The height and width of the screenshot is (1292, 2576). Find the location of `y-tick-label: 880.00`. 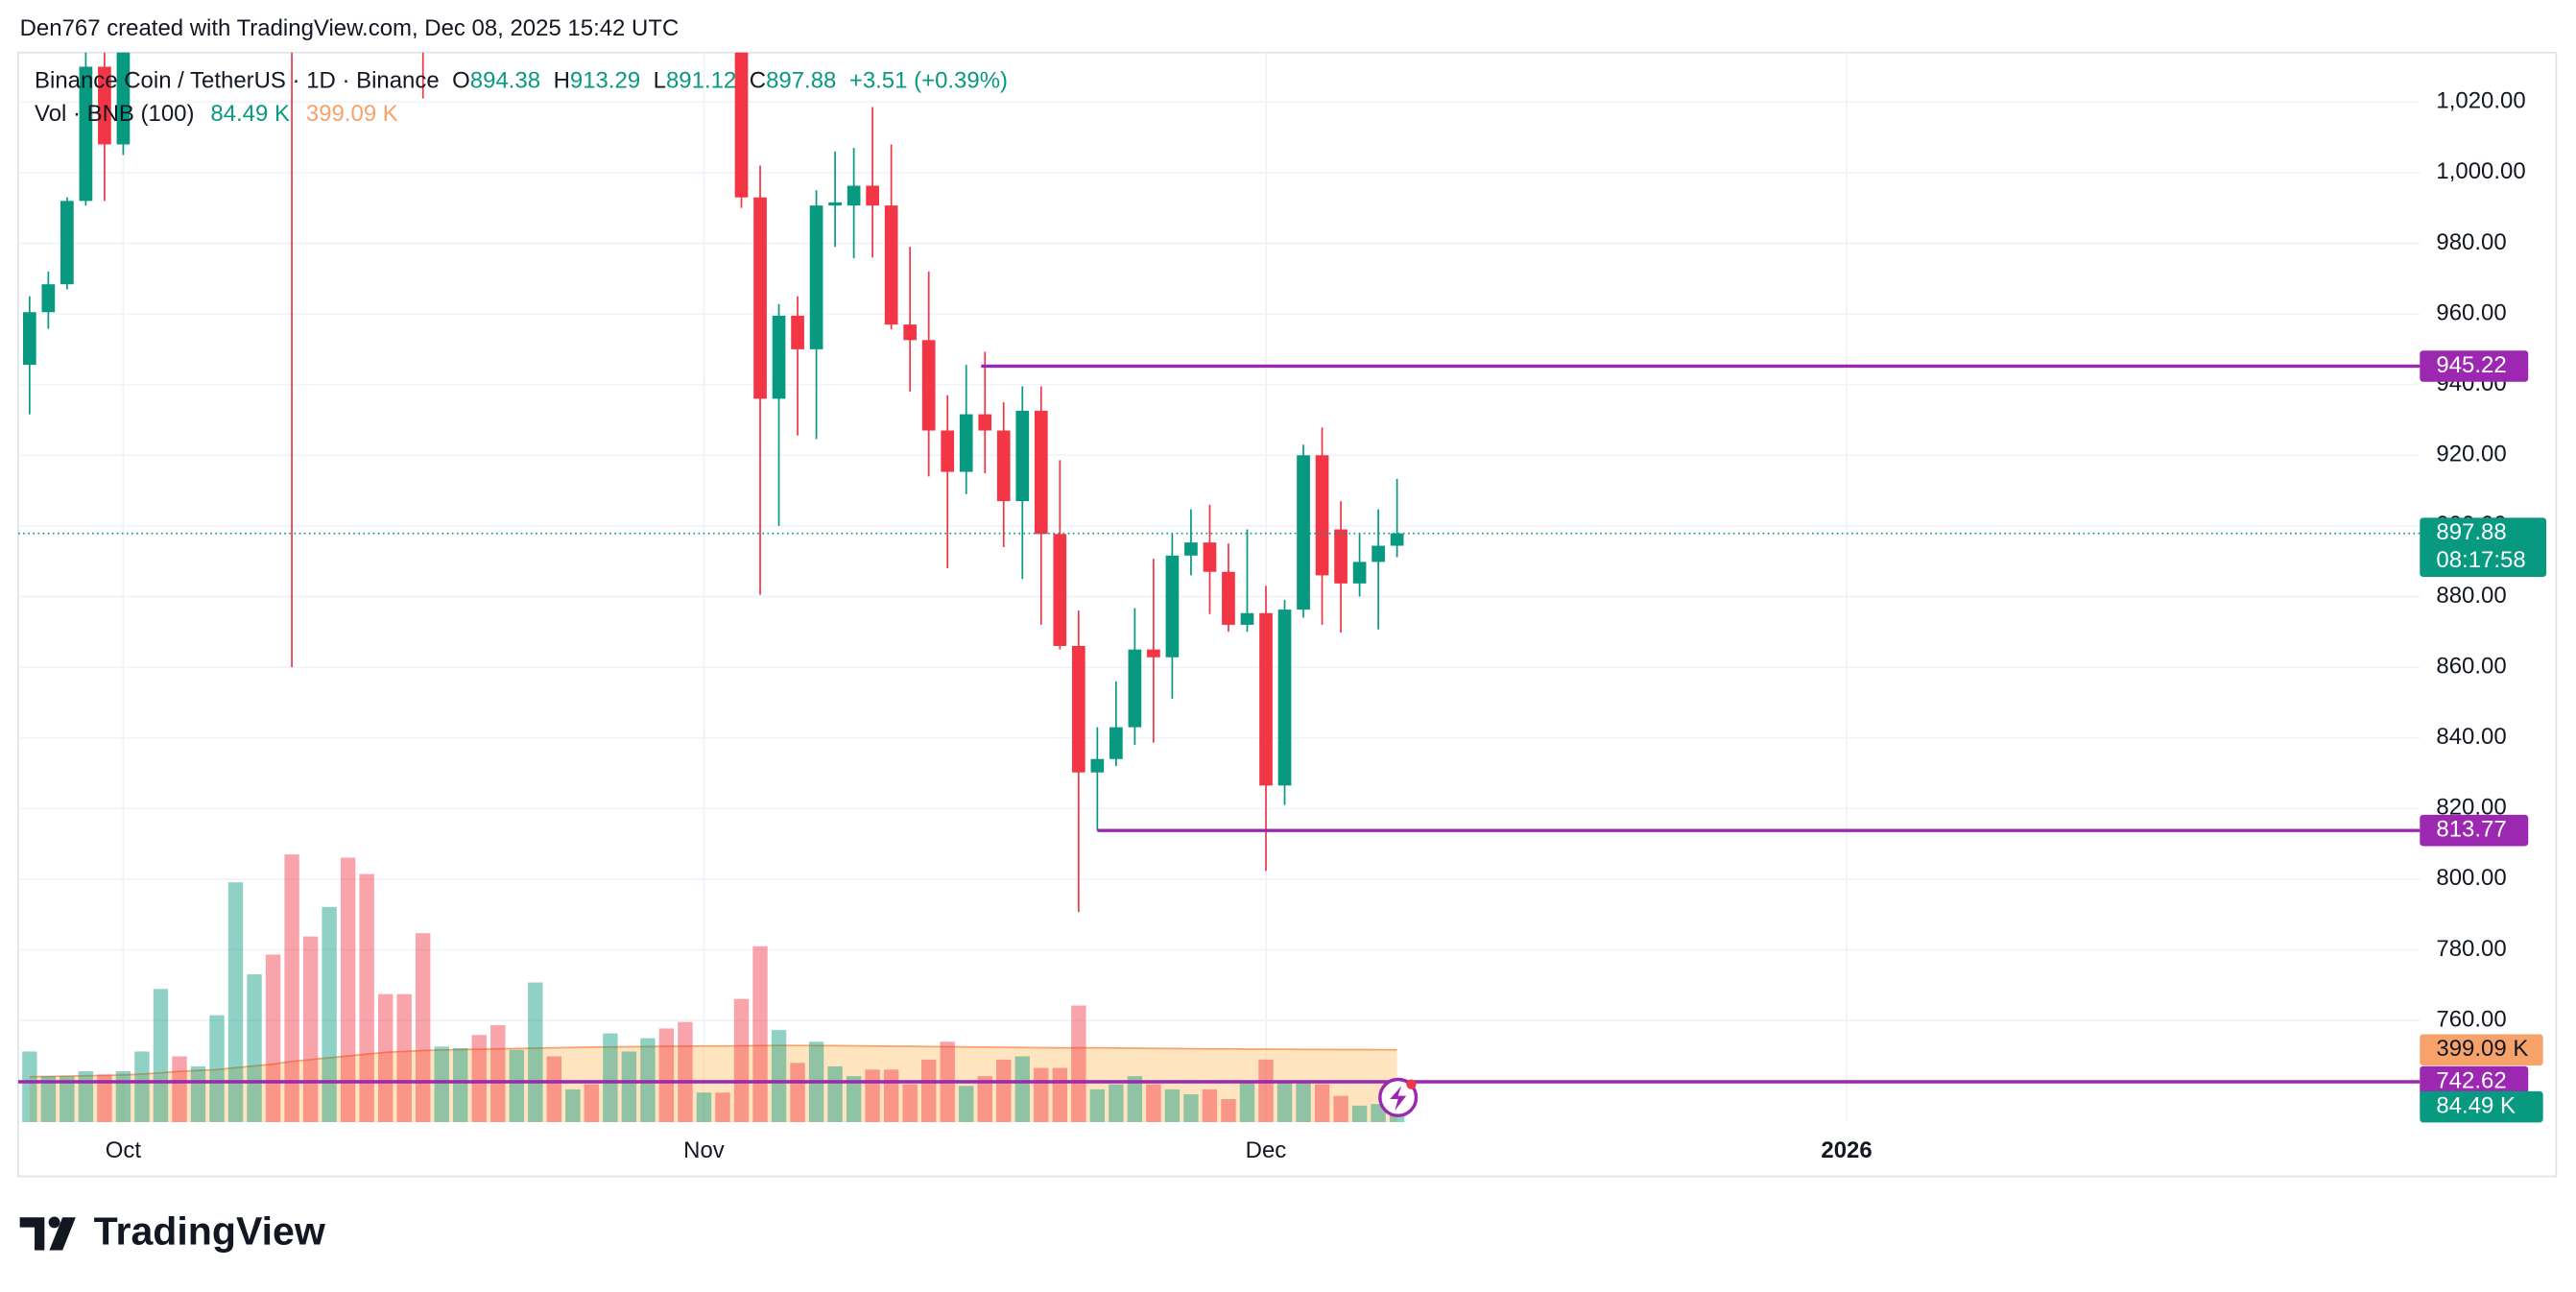

y-tick-label: 880.00 is located at coordinates (2471, 596).